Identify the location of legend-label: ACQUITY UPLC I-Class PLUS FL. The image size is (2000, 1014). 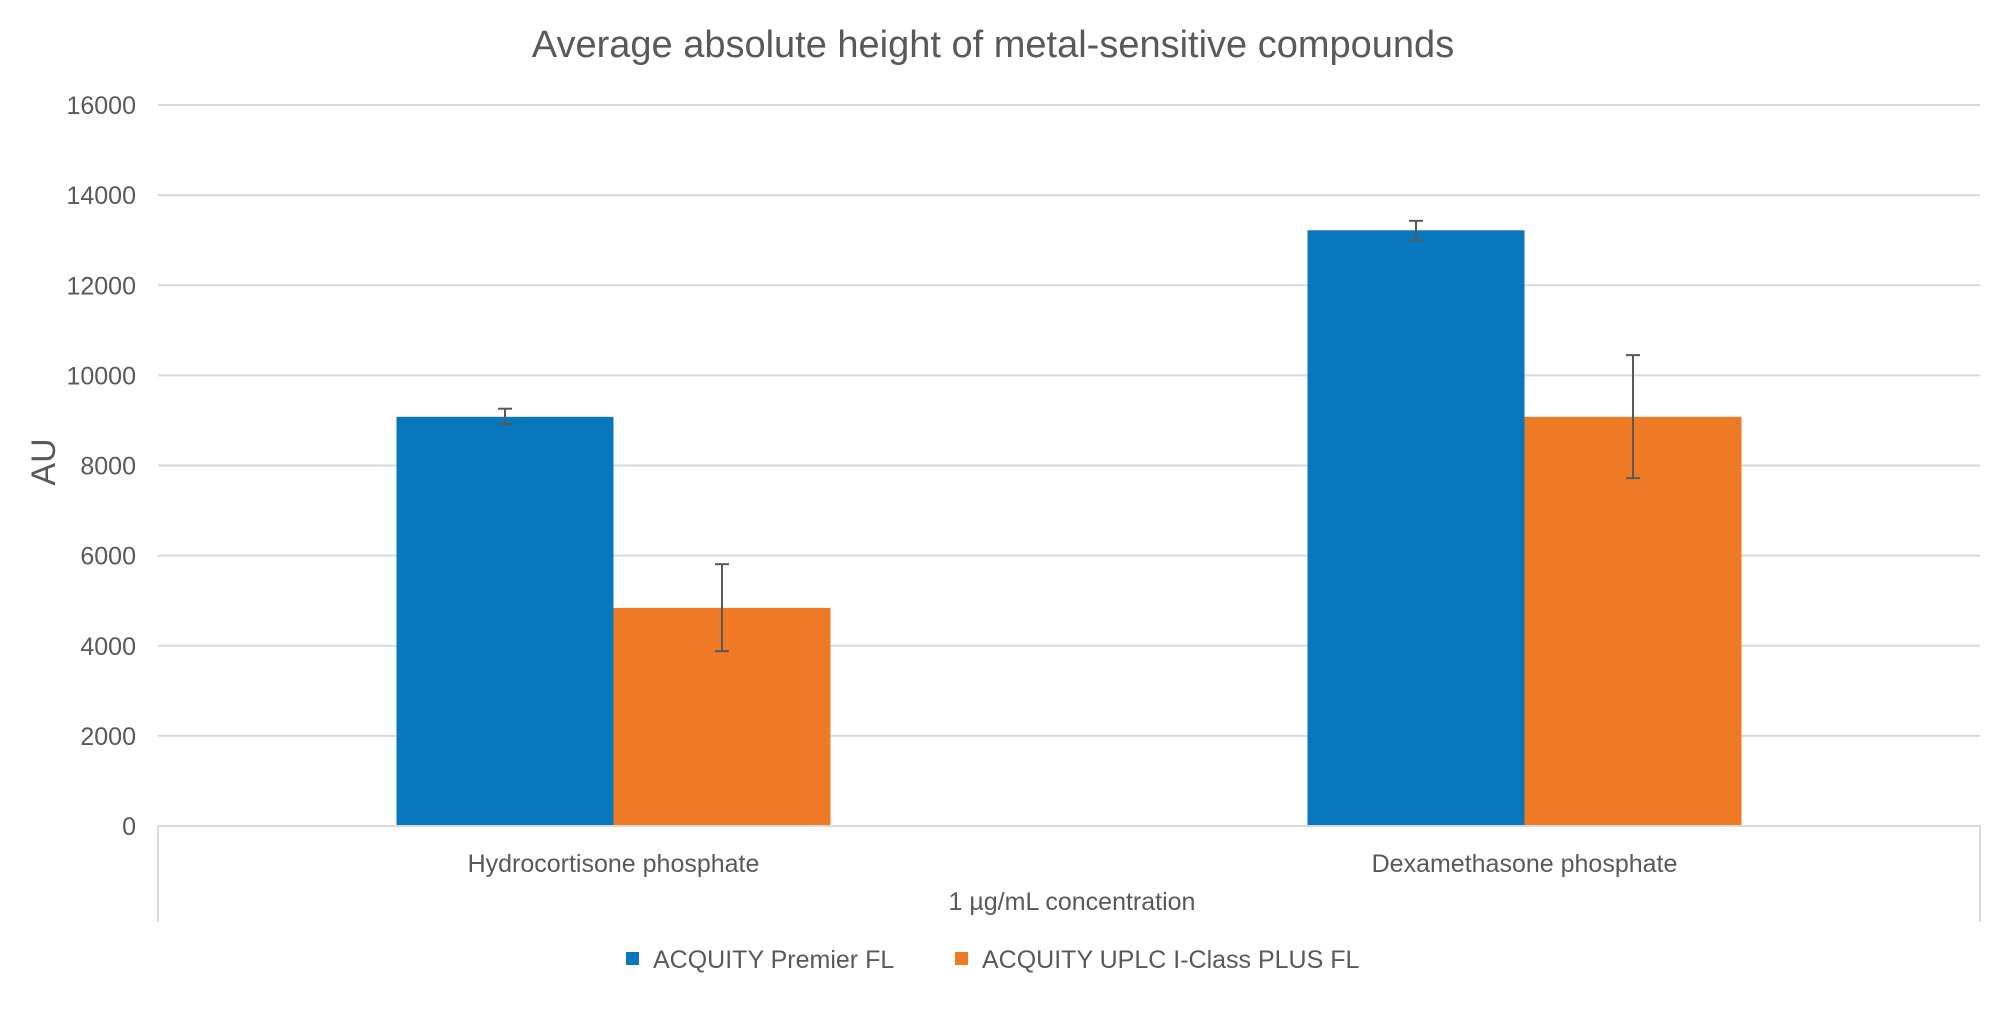
(1171, 960).